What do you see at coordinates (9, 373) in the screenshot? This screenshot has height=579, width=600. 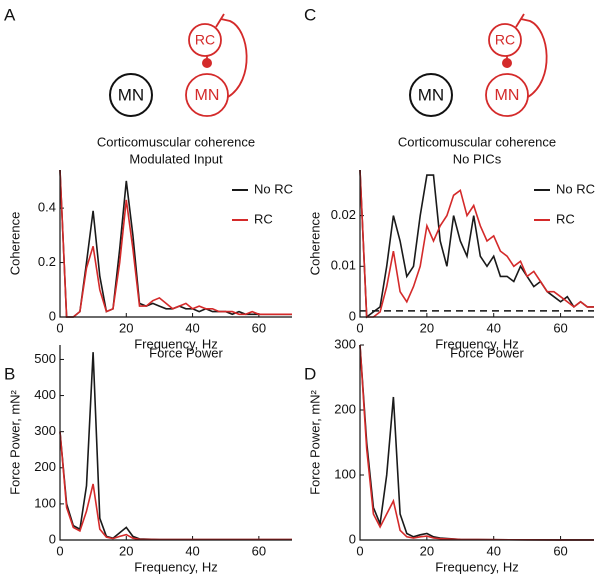 I see `panel-label: B` at bounding box center [9, 373].